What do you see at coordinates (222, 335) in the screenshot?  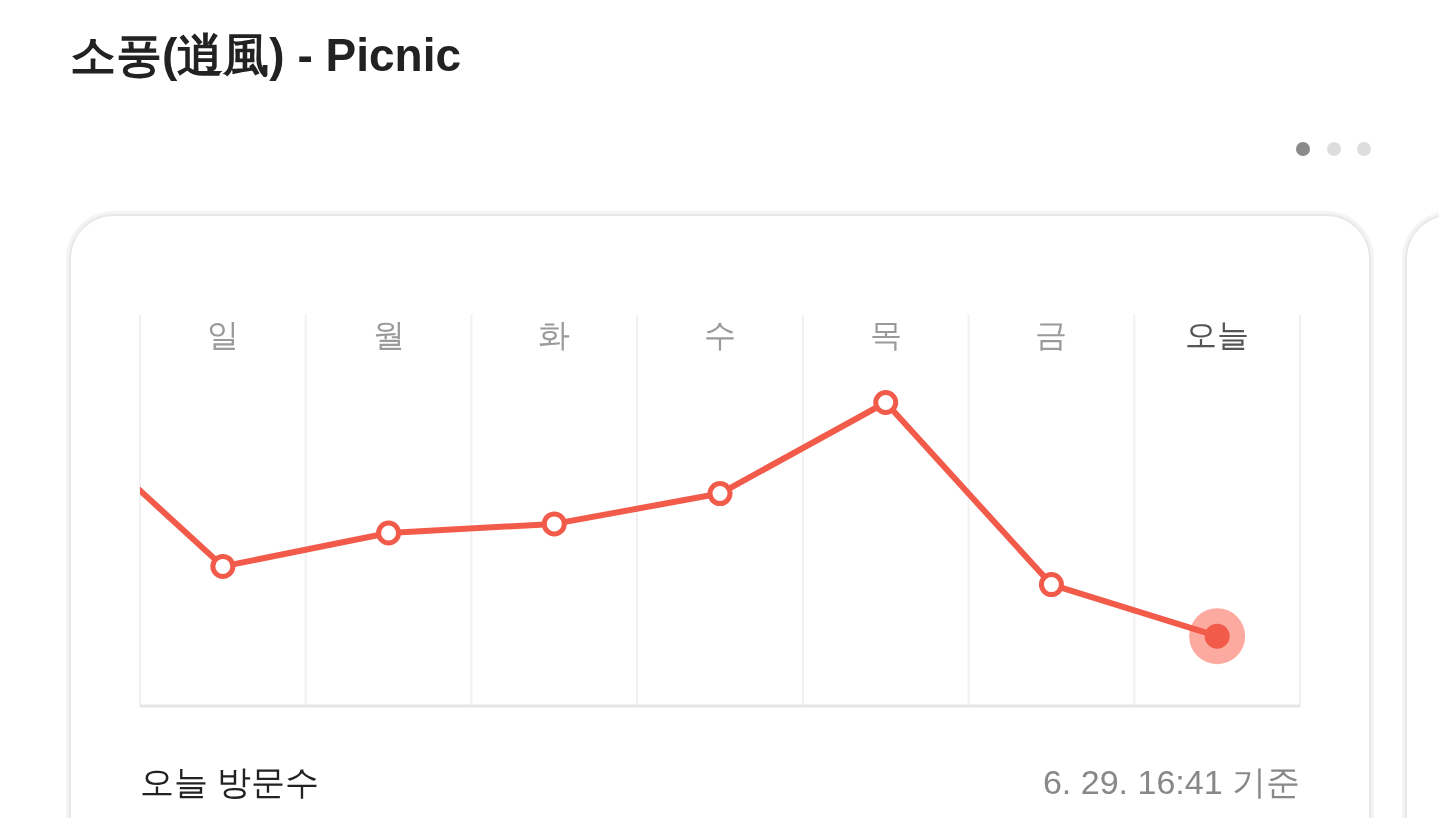 I see `x-tick-label: 일` at bounding box center [222, 335].